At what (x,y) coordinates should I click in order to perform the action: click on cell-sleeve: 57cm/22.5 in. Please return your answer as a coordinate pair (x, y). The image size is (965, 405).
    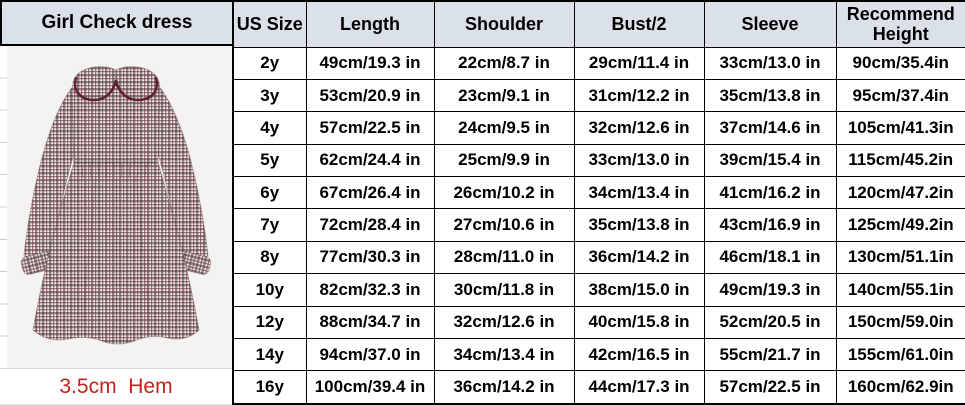
    Looking at the image, I should click on (770, 387).